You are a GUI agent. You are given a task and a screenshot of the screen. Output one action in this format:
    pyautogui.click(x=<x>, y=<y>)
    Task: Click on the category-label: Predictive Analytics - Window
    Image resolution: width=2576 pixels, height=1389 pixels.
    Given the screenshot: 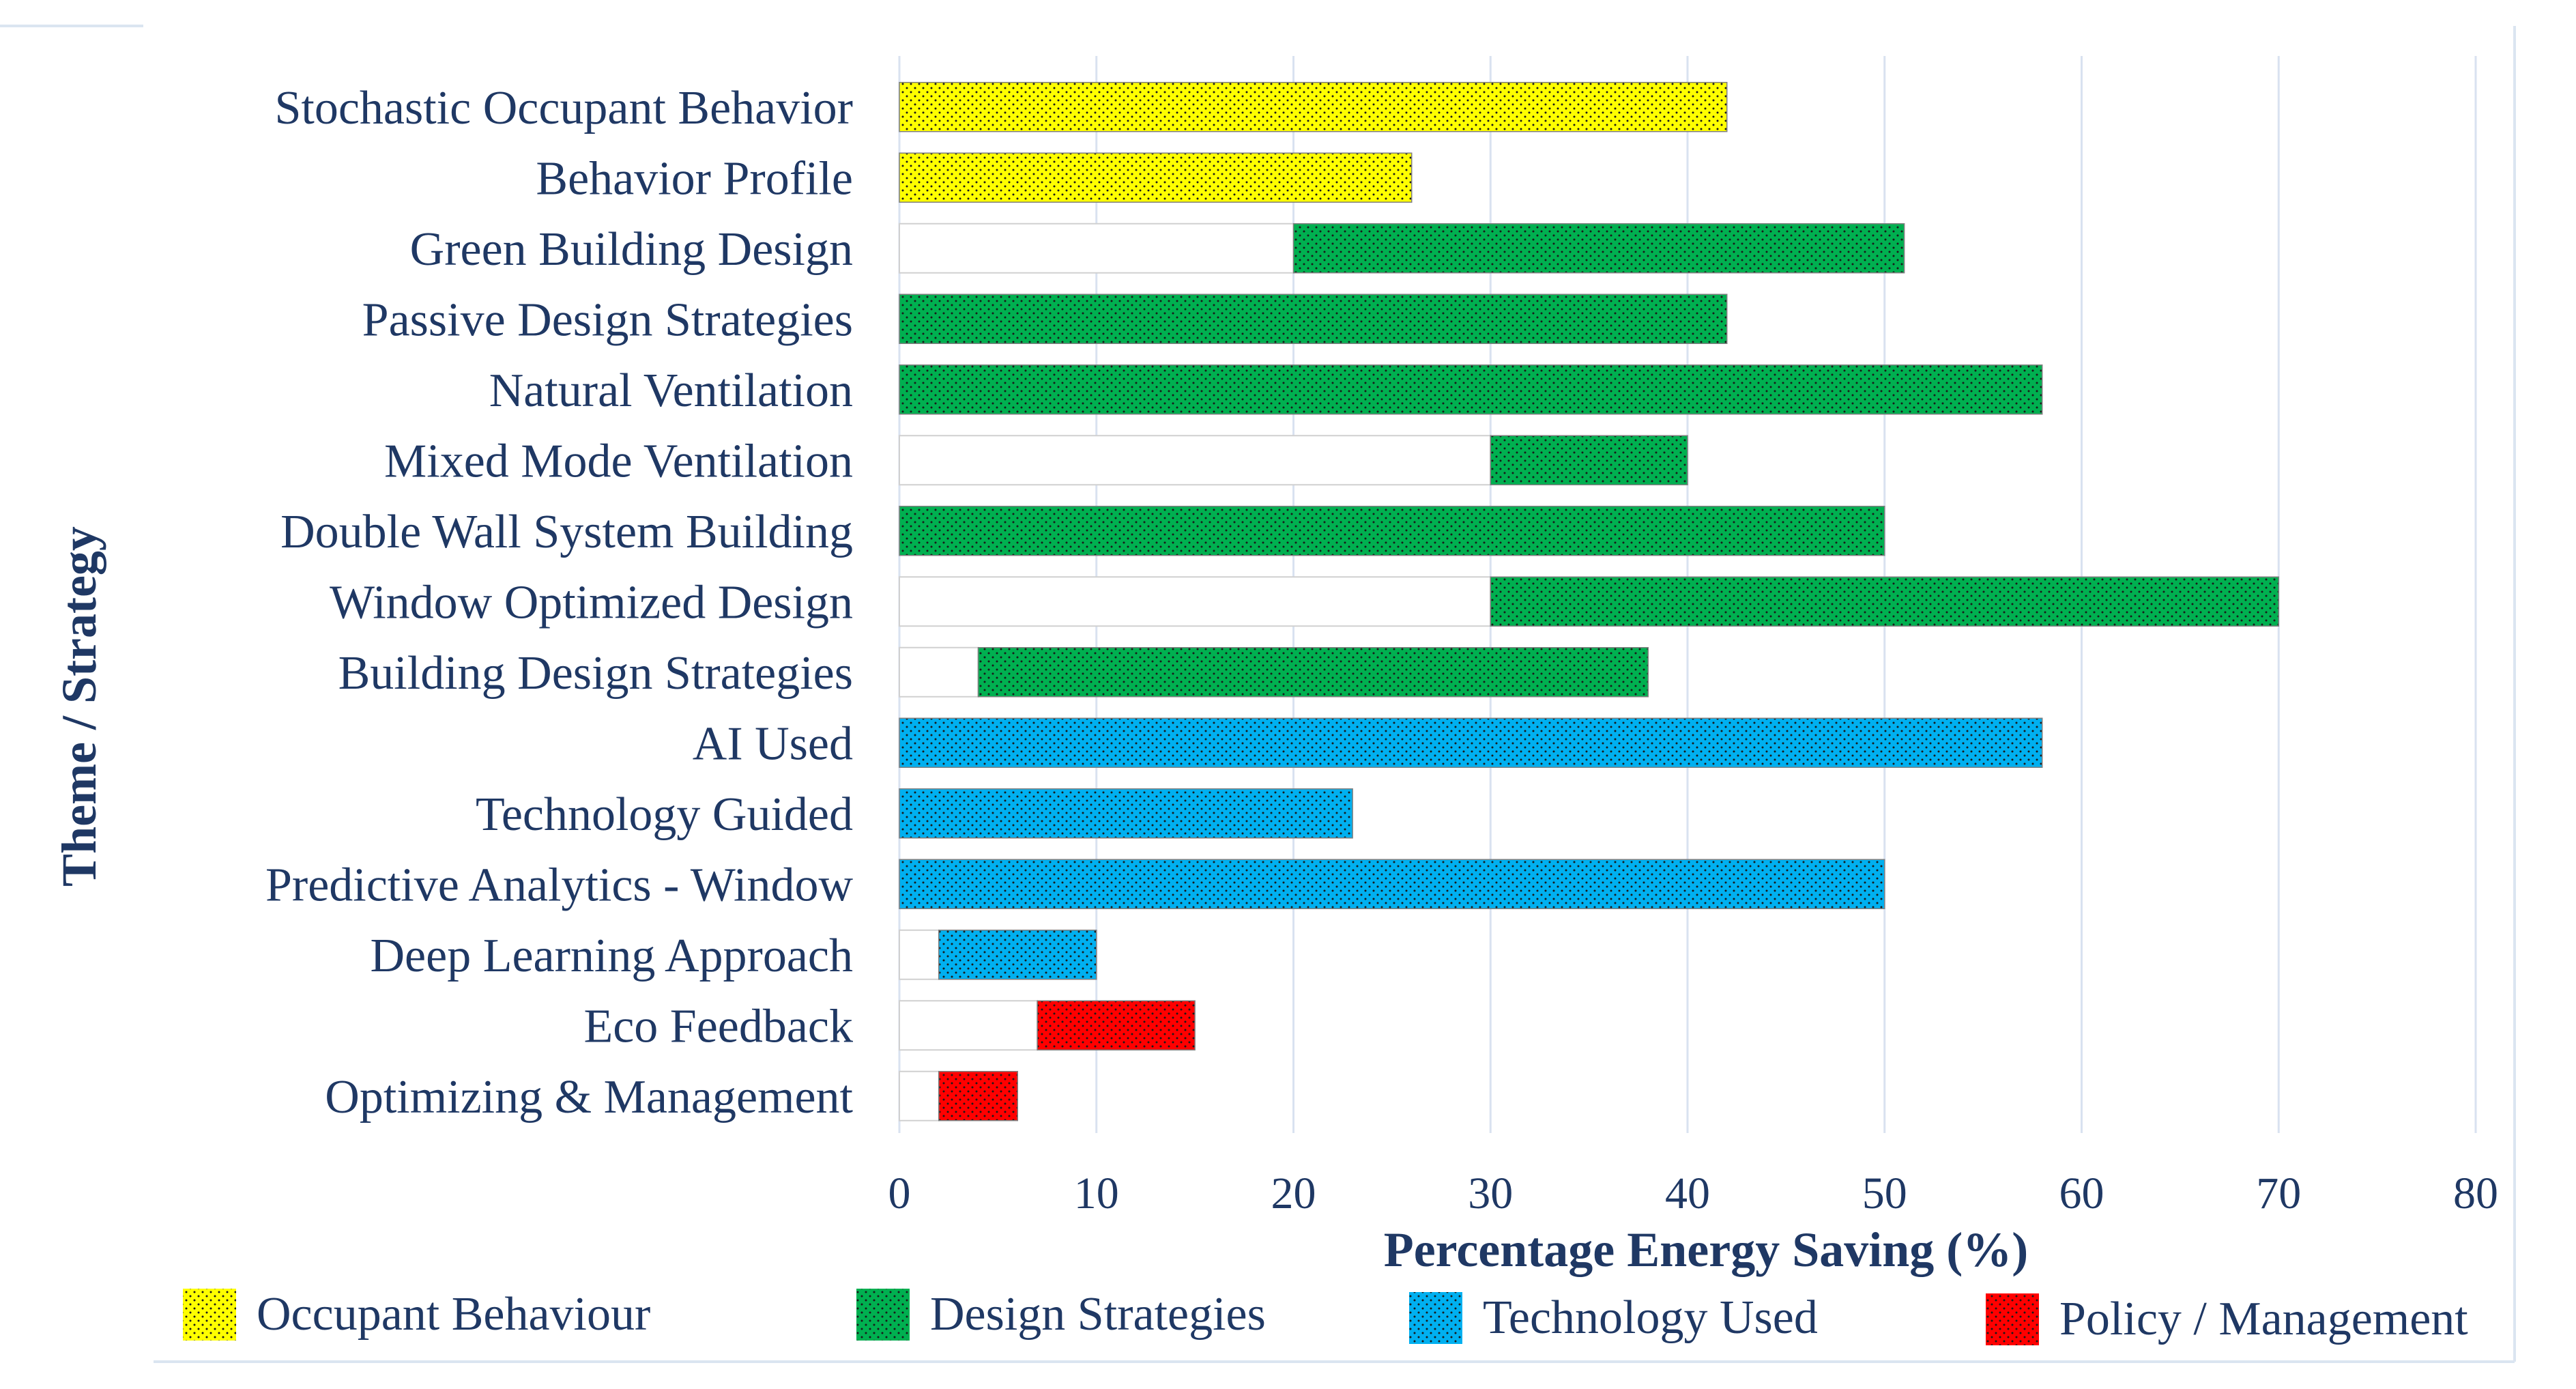 What is the action you would take?
    pyautogui.click(x=559, y=885)
    